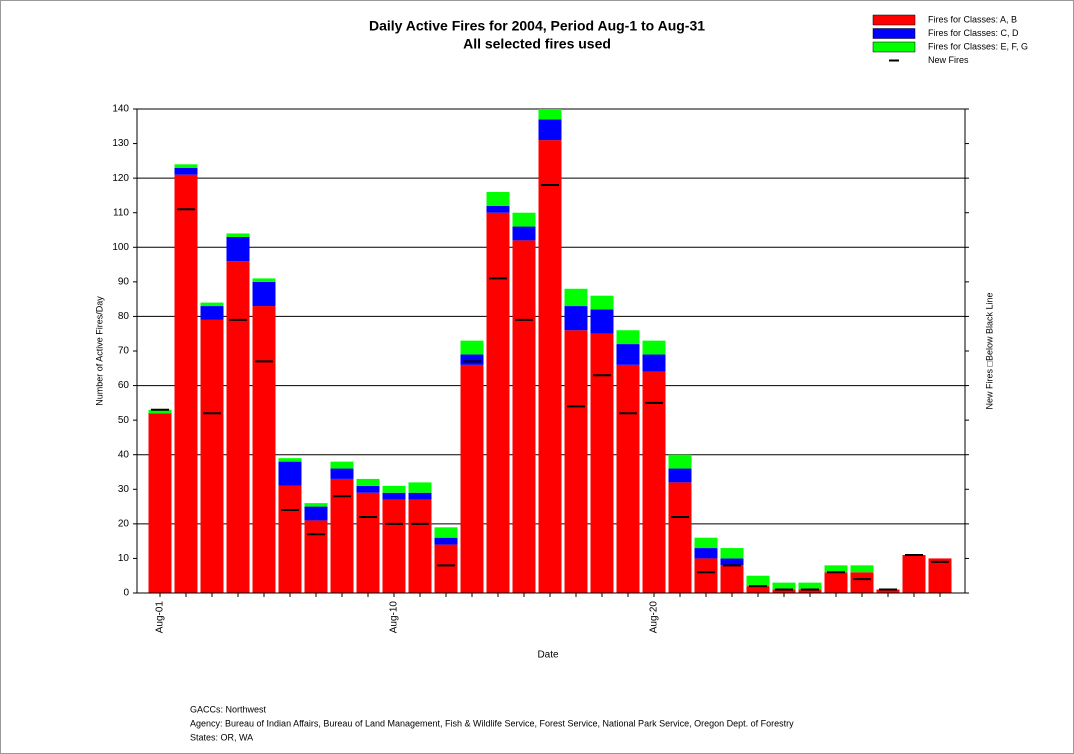 The height and width of the screenshot is (754, 1074). I want to click on y-tick-label: 120, so click(120, 178).